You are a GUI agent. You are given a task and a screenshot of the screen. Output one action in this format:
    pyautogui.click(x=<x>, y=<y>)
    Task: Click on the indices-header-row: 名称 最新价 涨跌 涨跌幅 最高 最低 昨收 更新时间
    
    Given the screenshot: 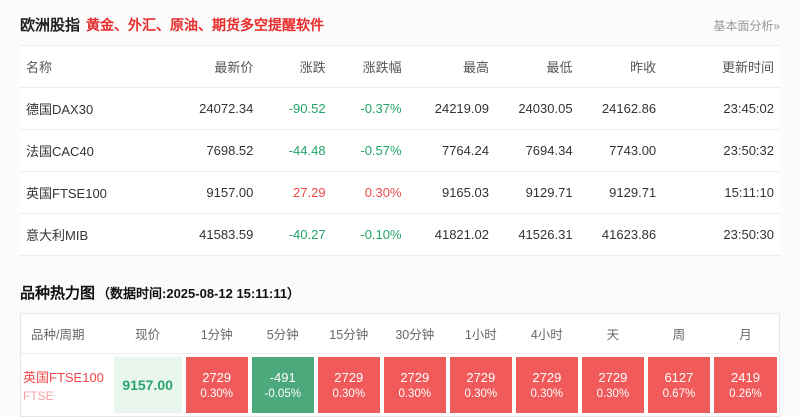 What is the action you would take?
    pyautogui.click(x=400, y=66)
    